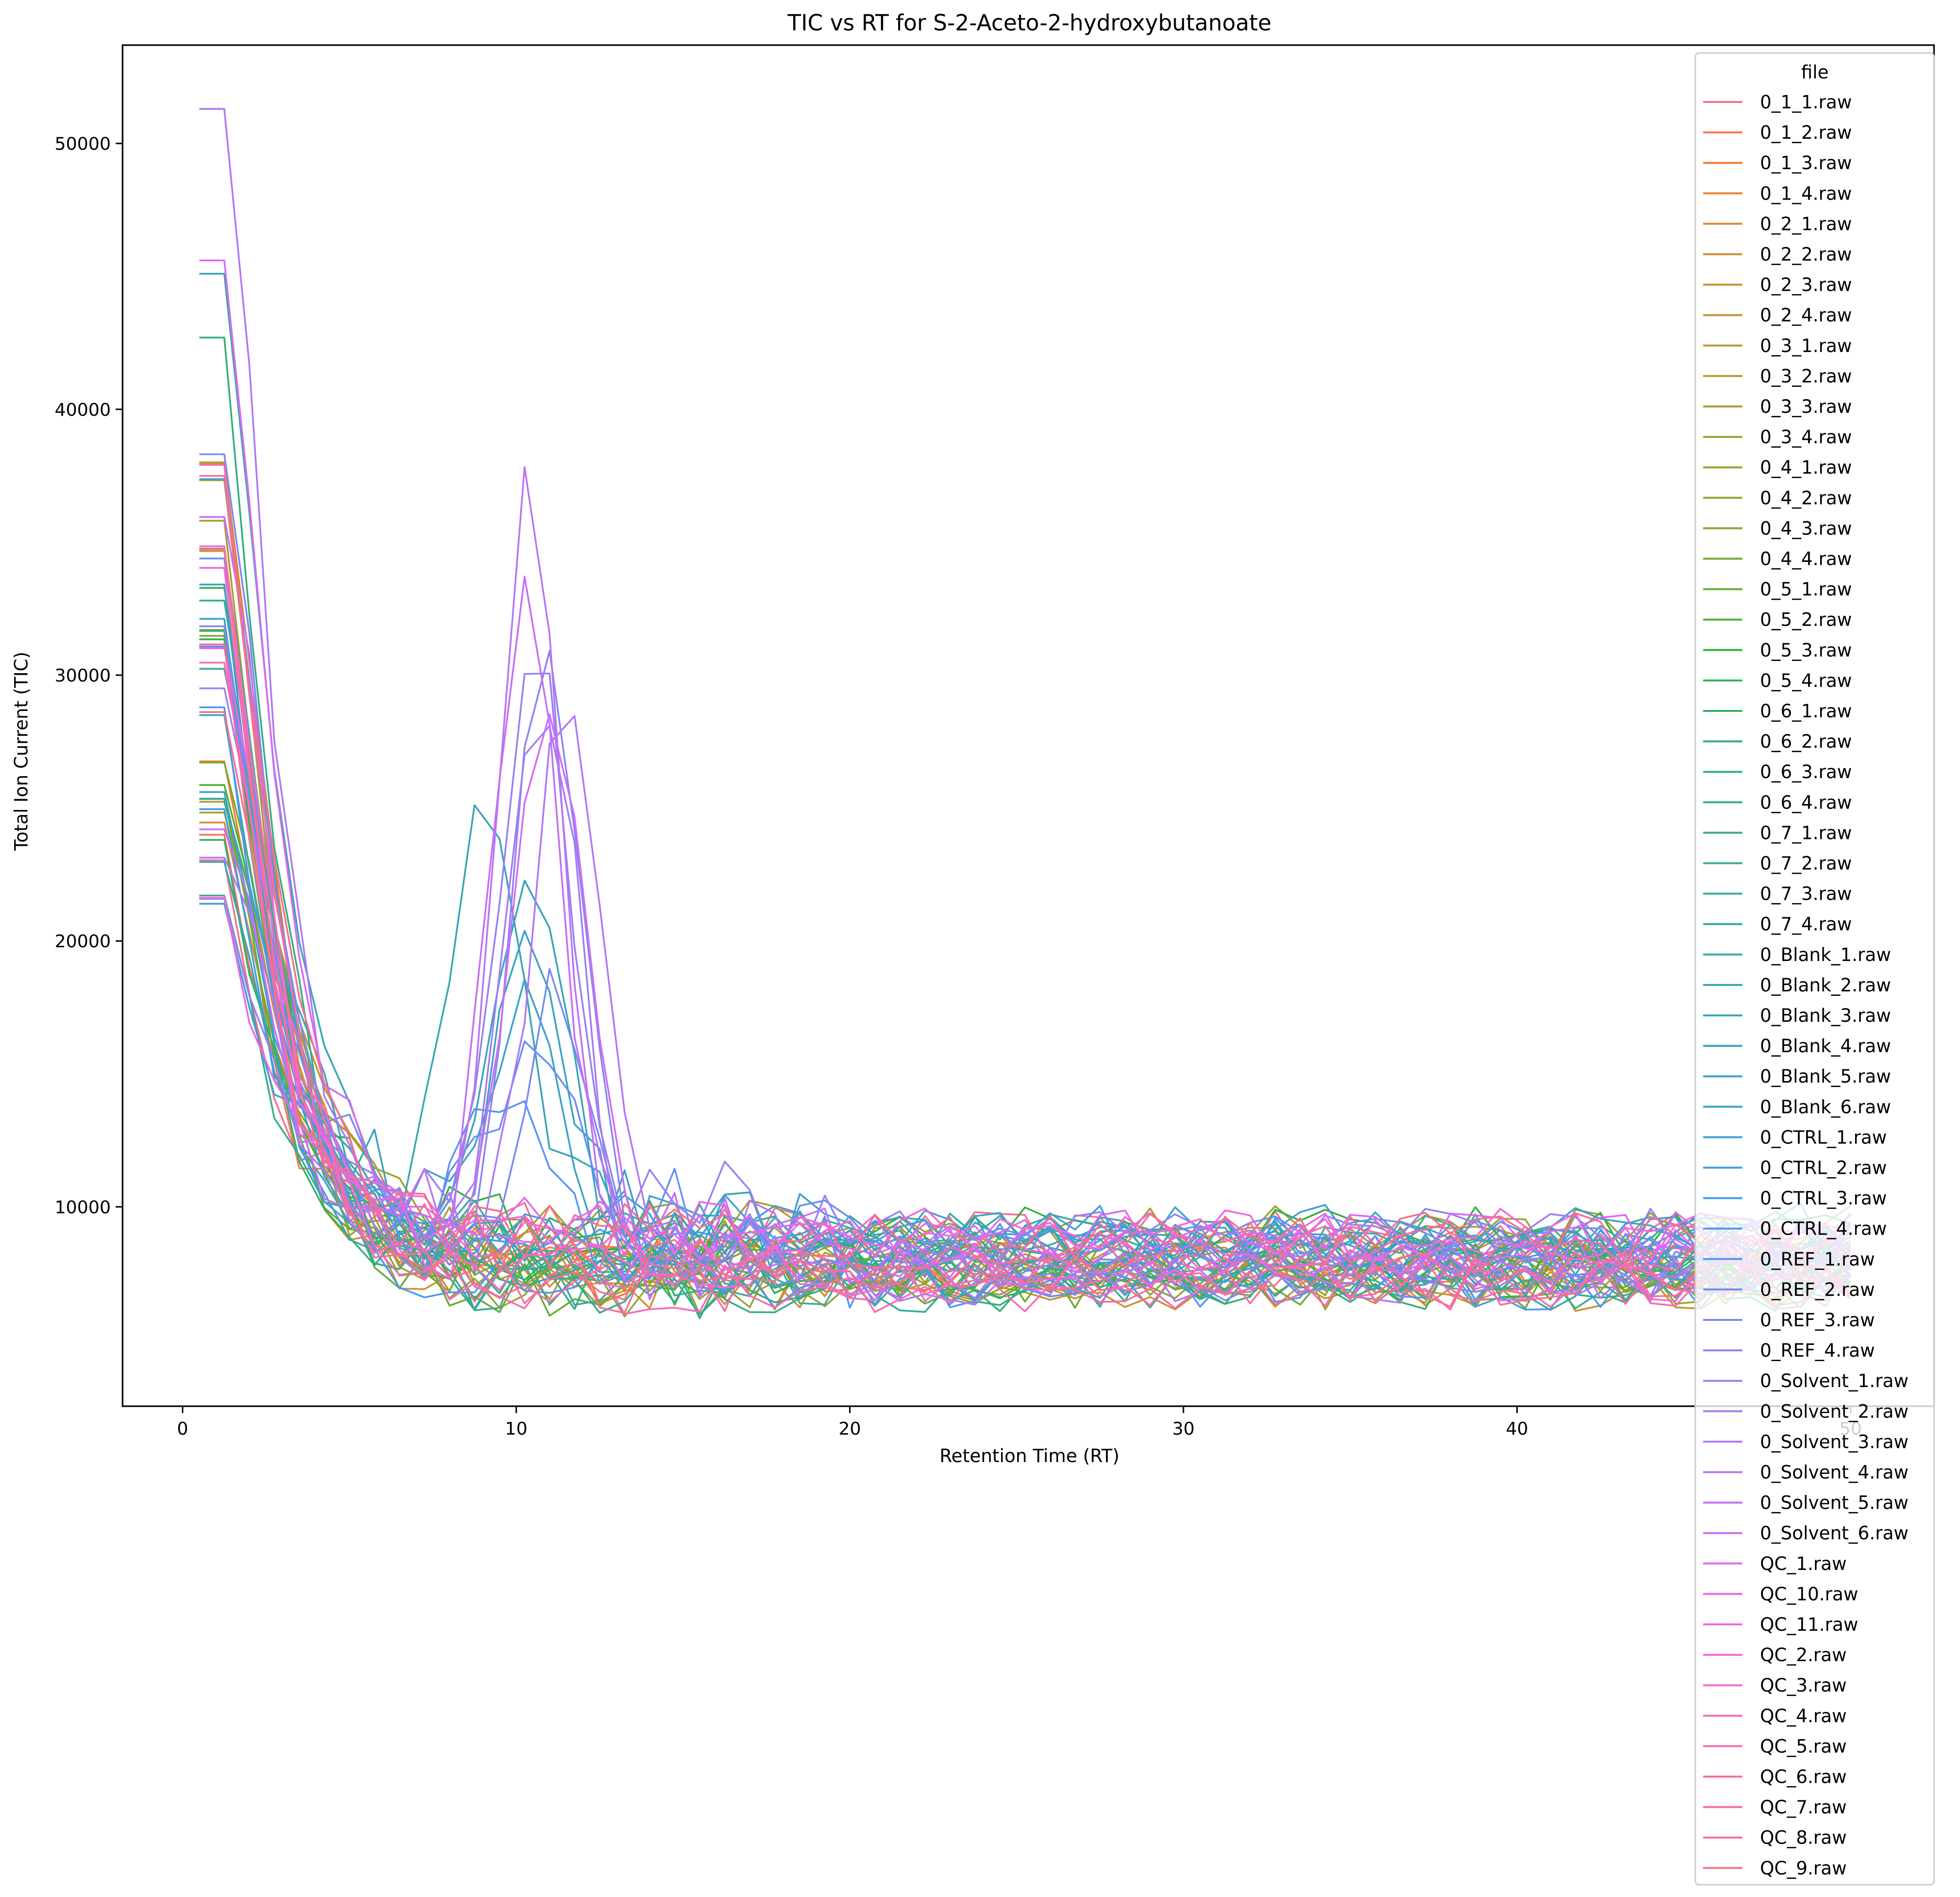 The image size is (1960, 1897). I want to click on legend-label: 0_3_2.raw, so click(1806, 376).